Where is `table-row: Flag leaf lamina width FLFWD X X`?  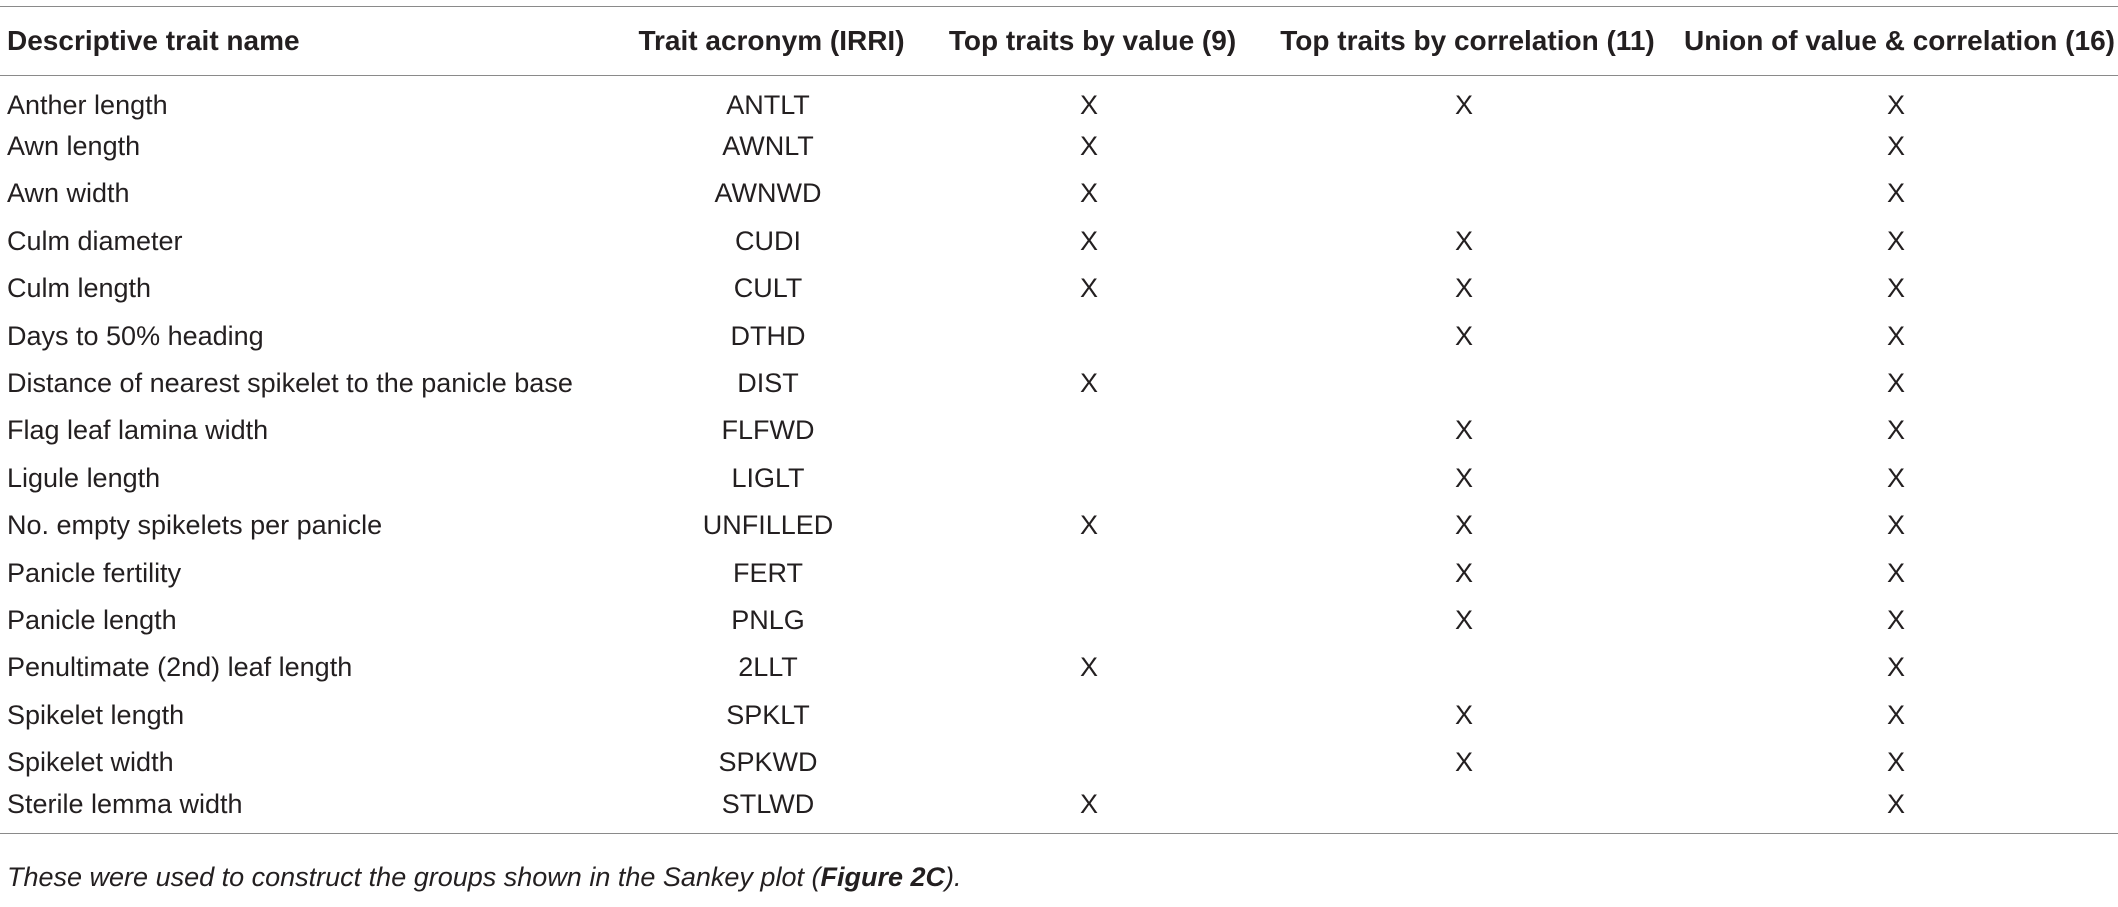 table-row: Flag leaf lamina width FLFWD X X is located at coordinates (1059, 430).